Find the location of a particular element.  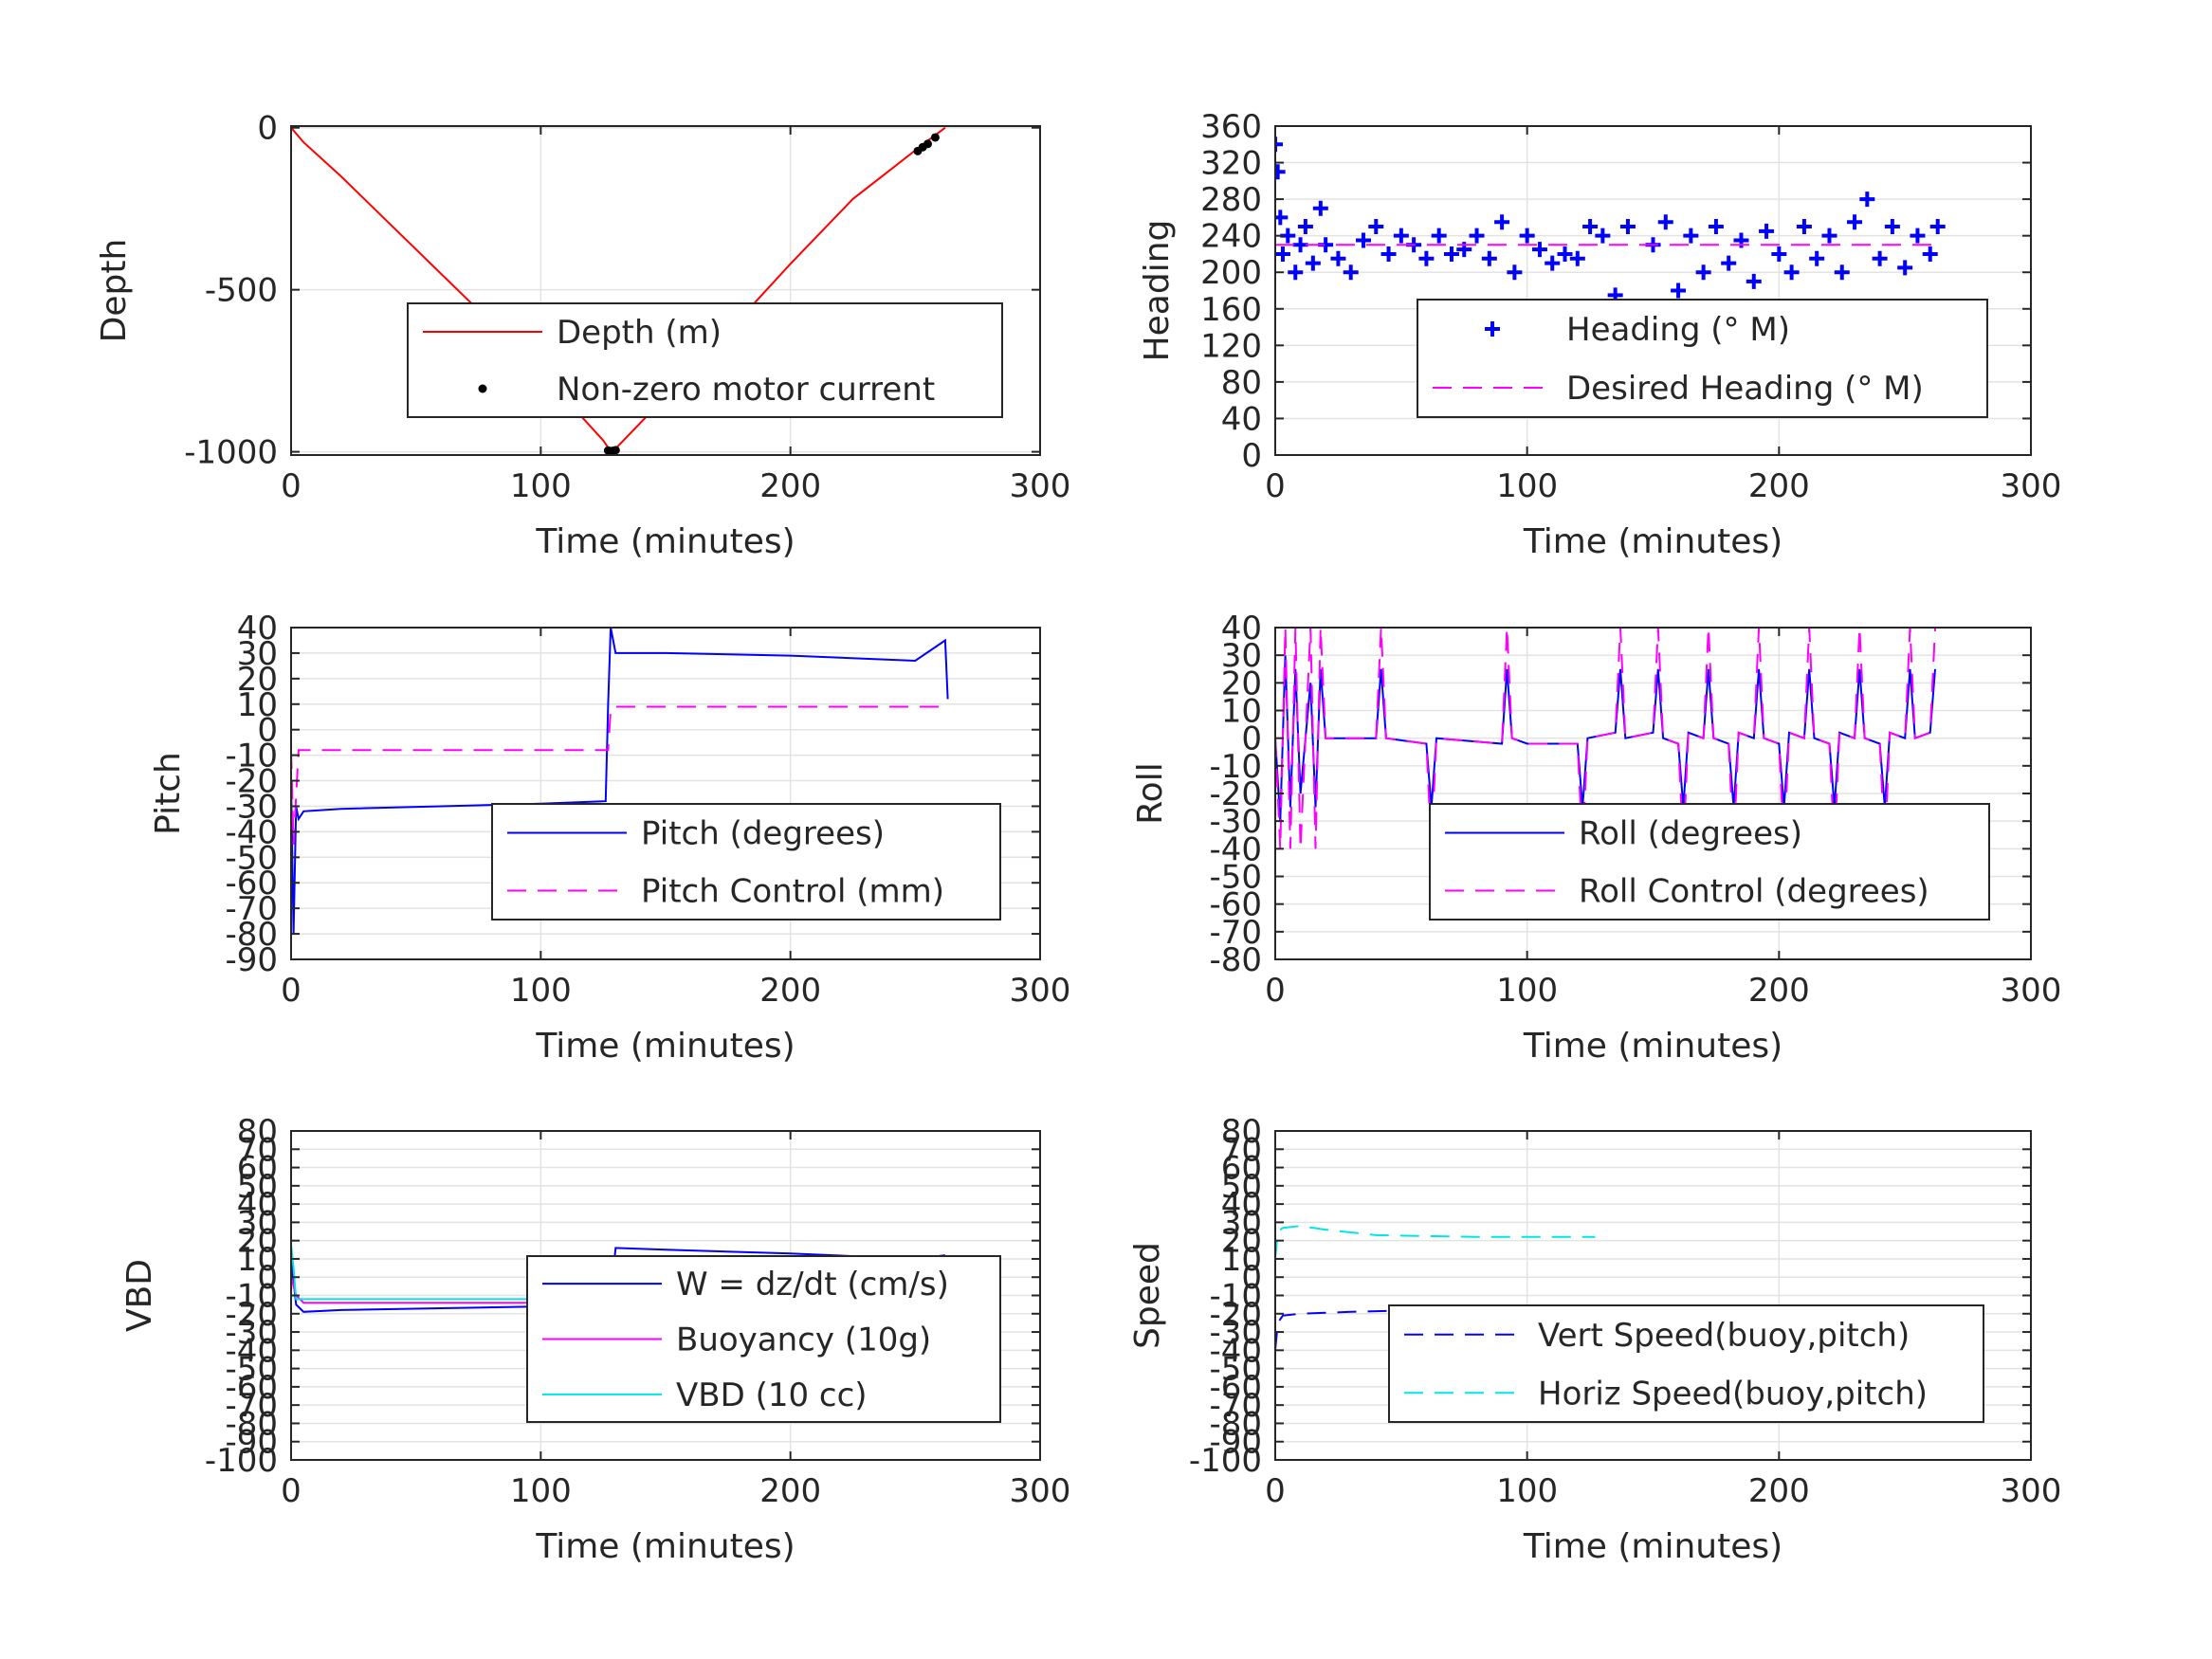

legend-label: Roll Control (degrees) is located at coordinates (1754, 892).